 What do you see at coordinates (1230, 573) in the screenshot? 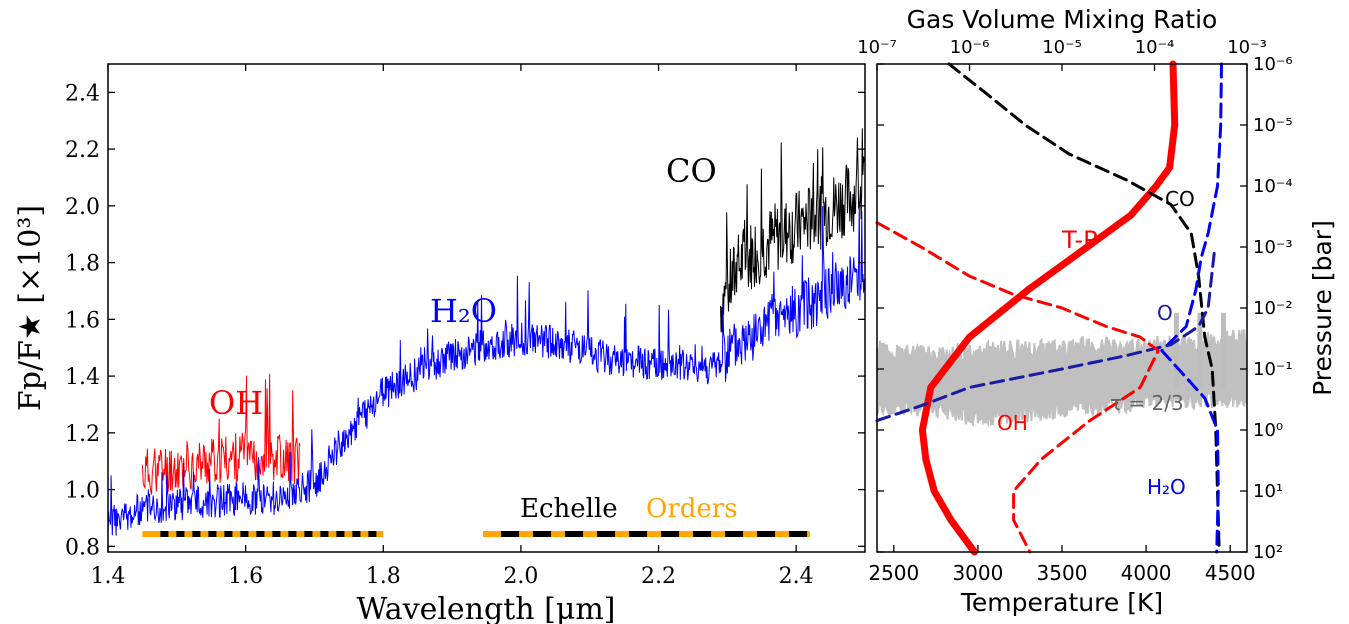
I see `temperature-tick-label-4: 4500` at bounding box center [1230, 573].